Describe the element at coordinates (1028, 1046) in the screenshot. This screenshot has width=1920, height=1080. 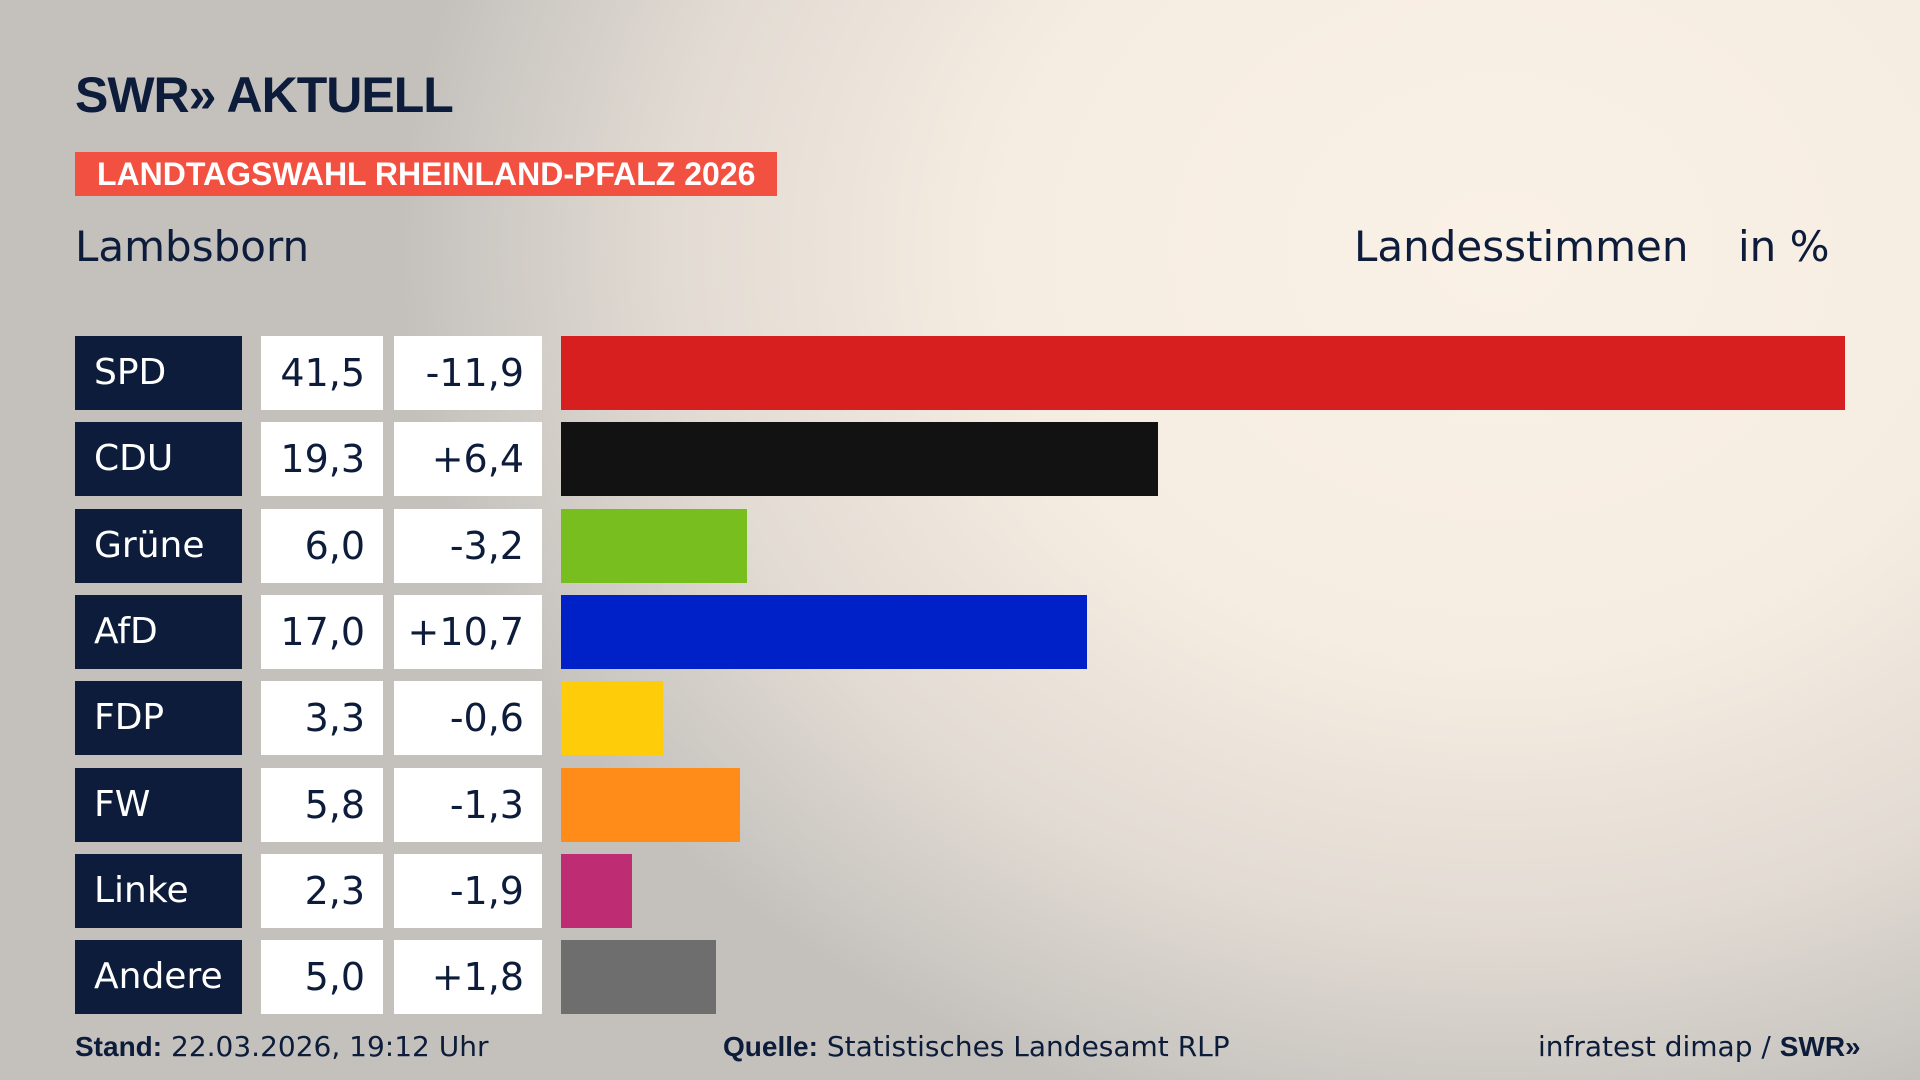
I see `source-value: Statistisches Landesamt RLP` at that location.